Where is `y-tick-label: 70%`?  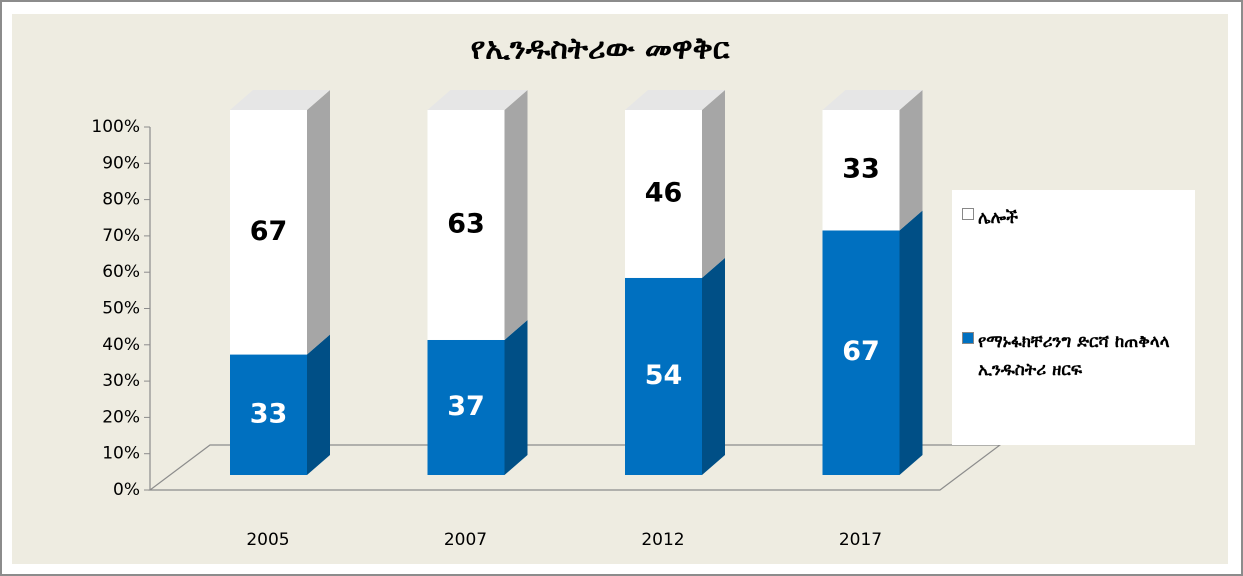 y-tick-label: 70% is located at coordinates (121, 236).